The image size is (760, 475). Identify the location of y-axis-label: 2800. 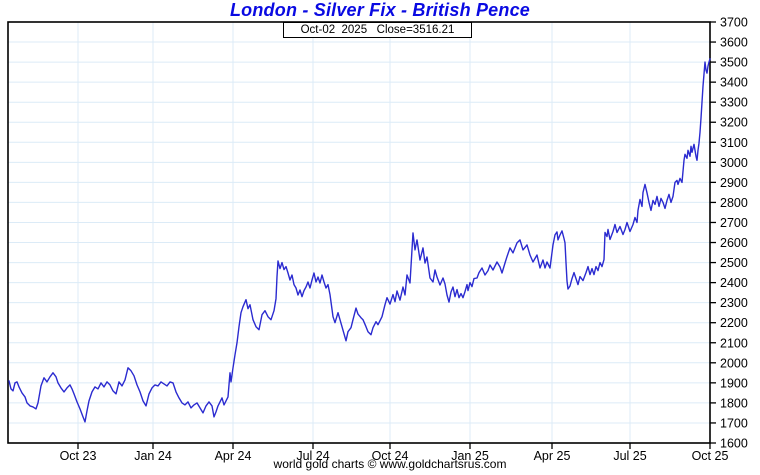
(734, 203).